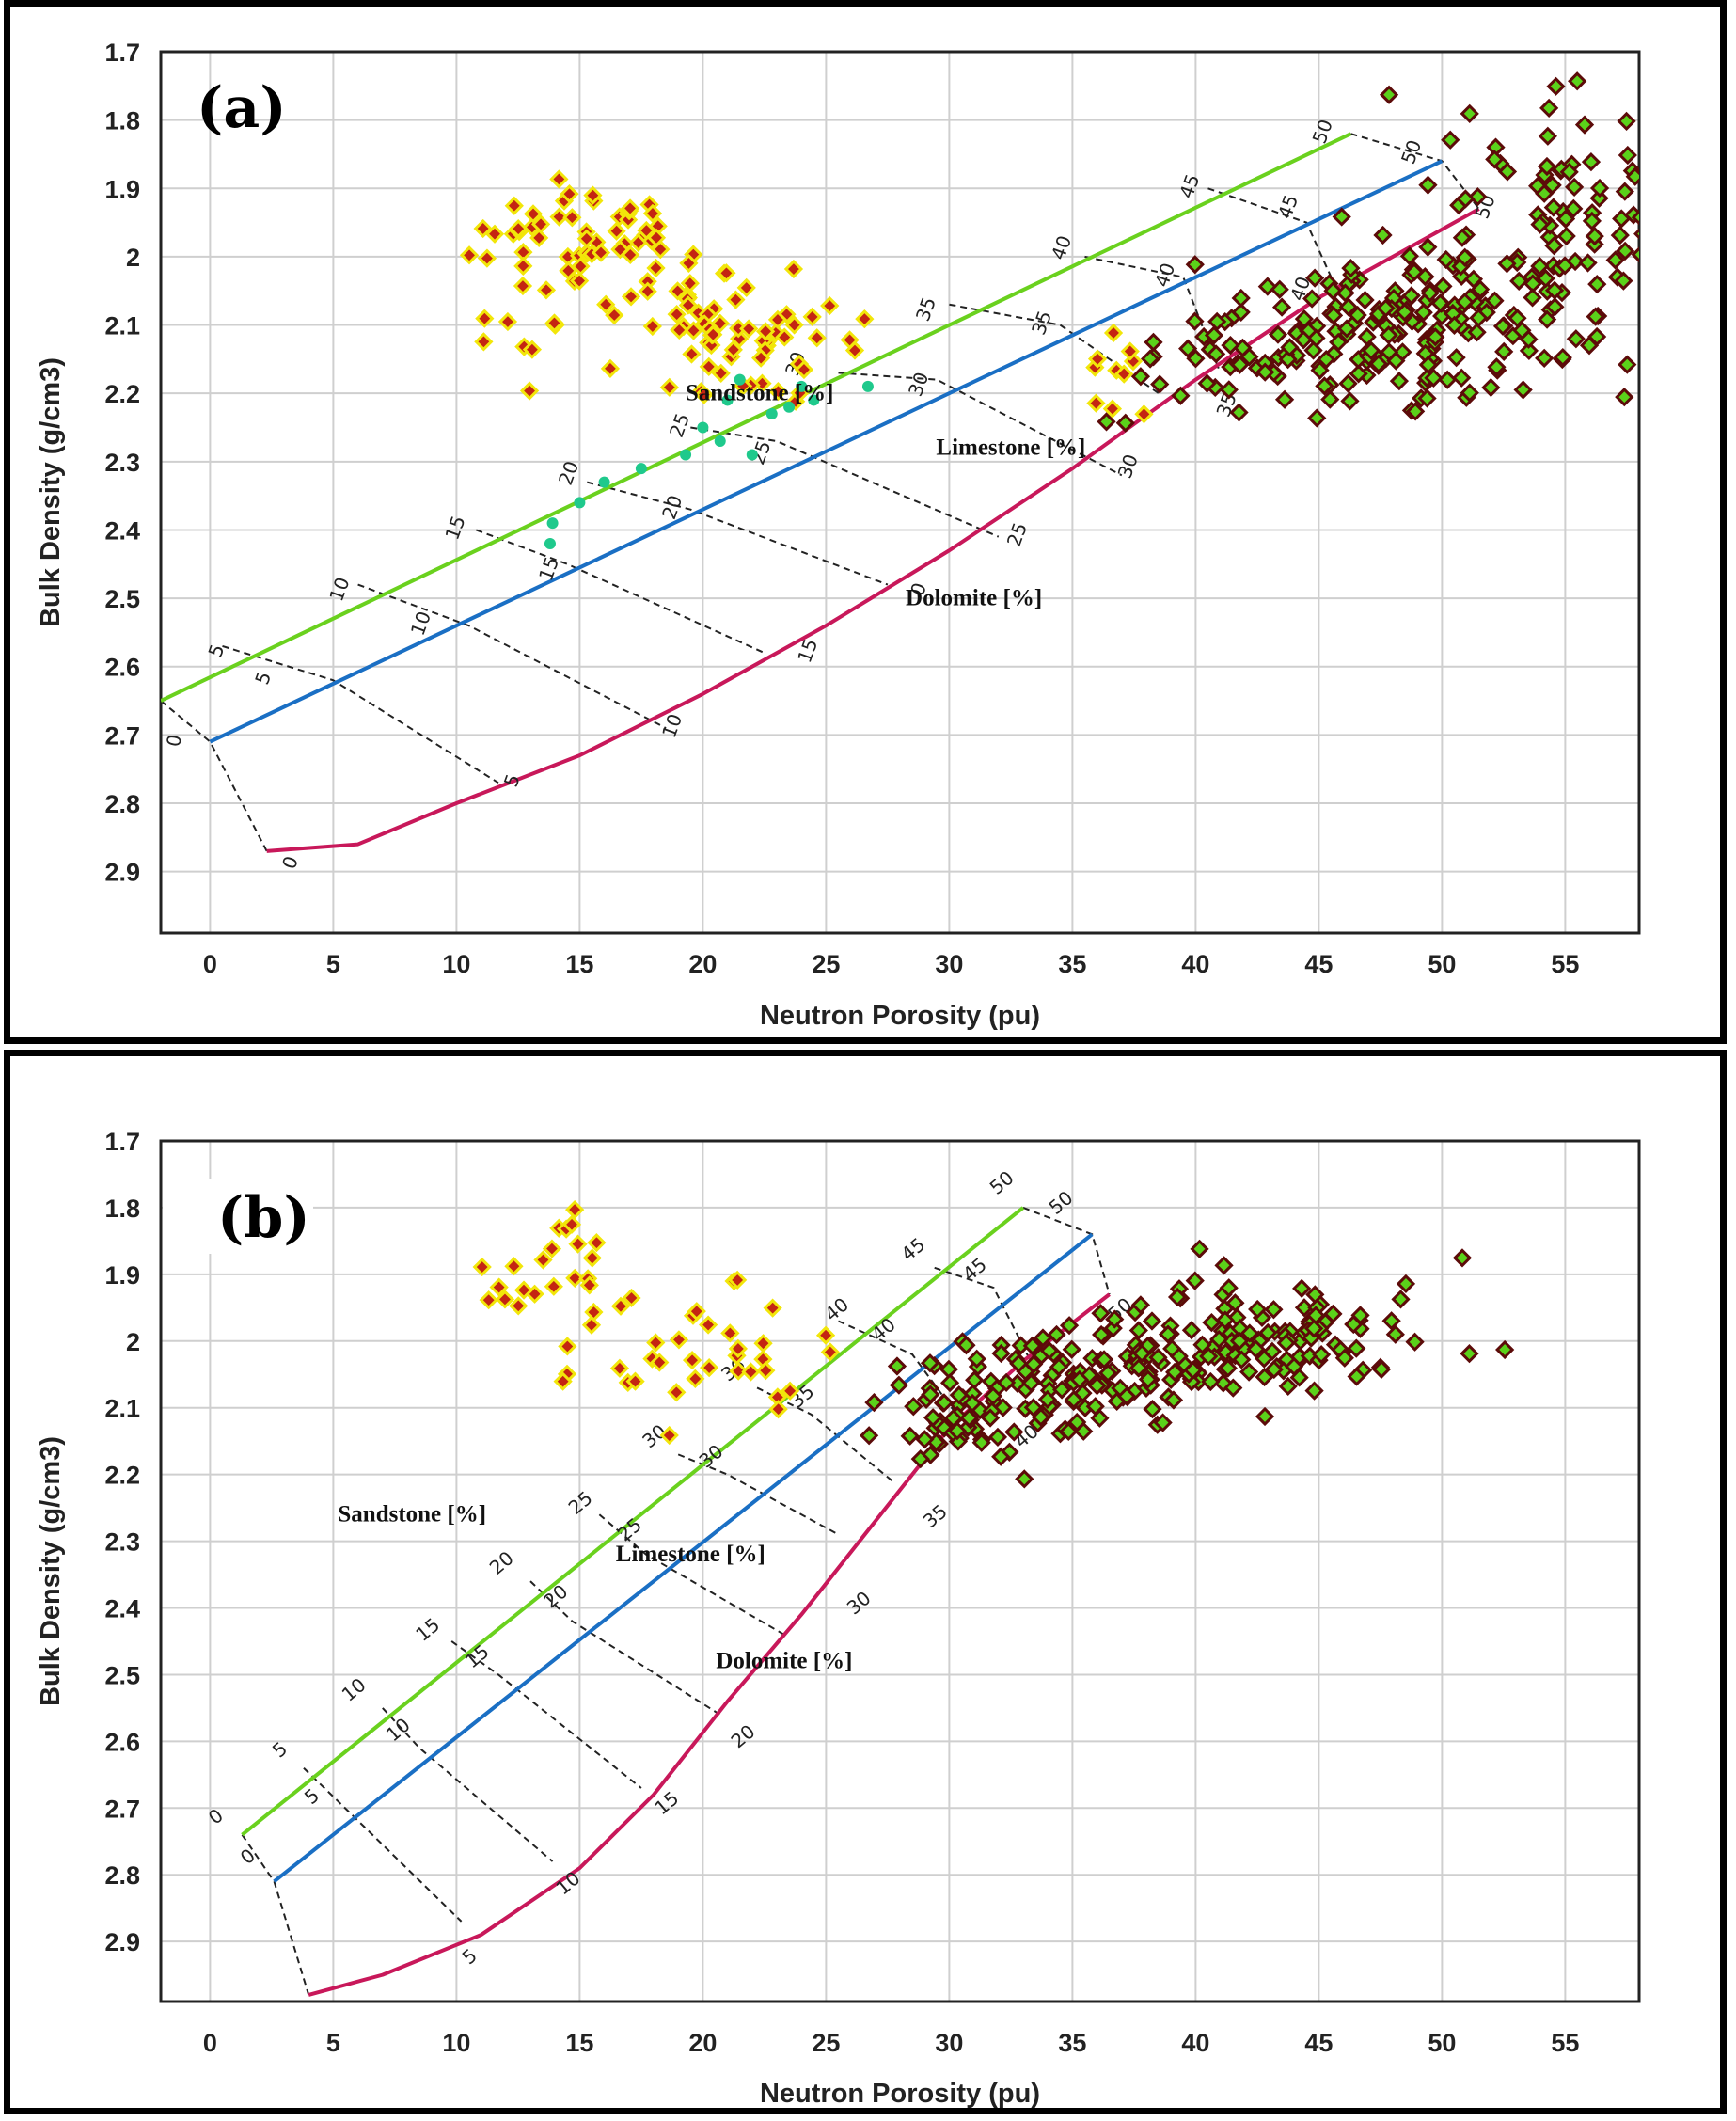  I want to click on series-red, so click(656, 1322).